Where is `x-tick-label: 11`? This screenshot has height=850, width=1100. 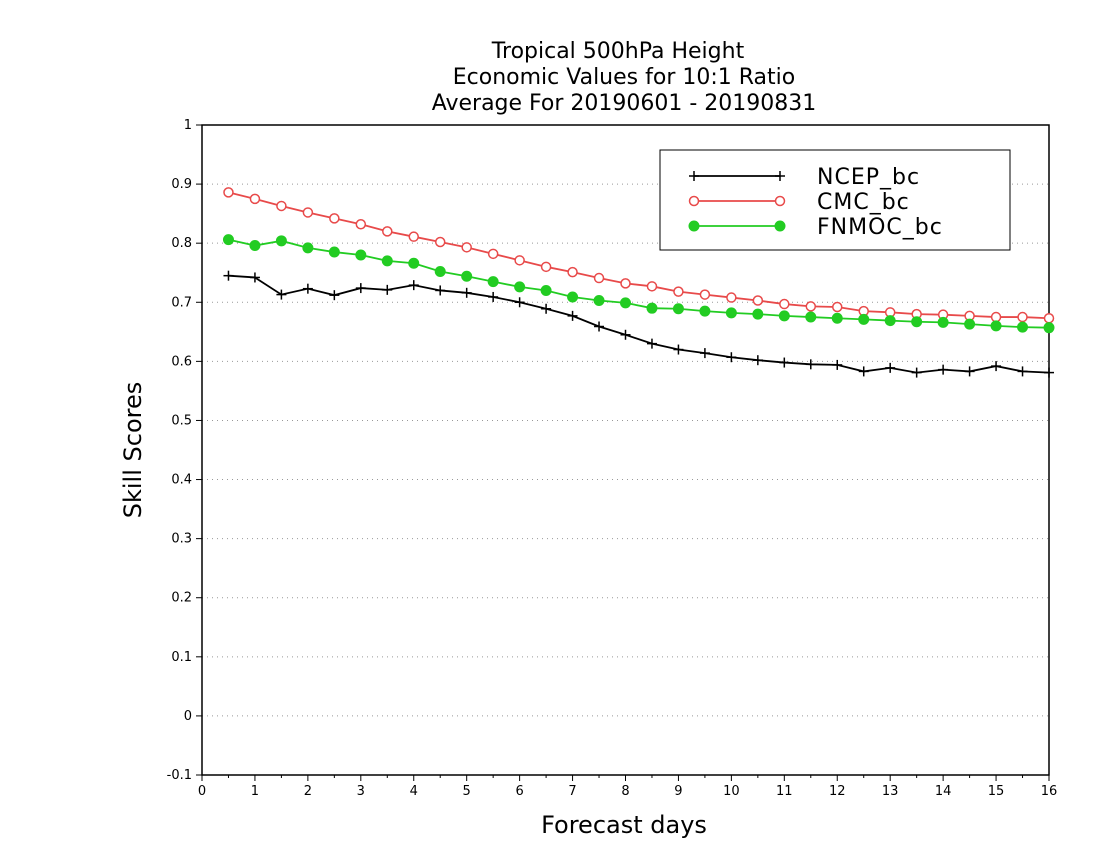 x-tick-label: 11 is located at coordinates (784, 791).